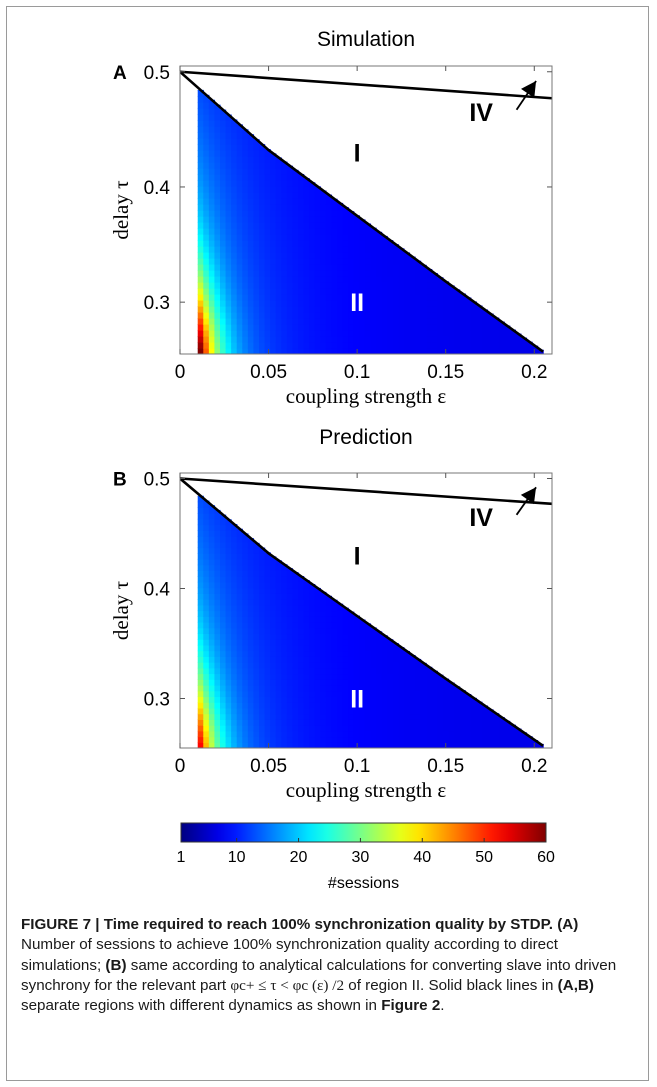 The image size is (657, 1087). I want to click on caption-panels-ref: (A,B), so click(575, 985).